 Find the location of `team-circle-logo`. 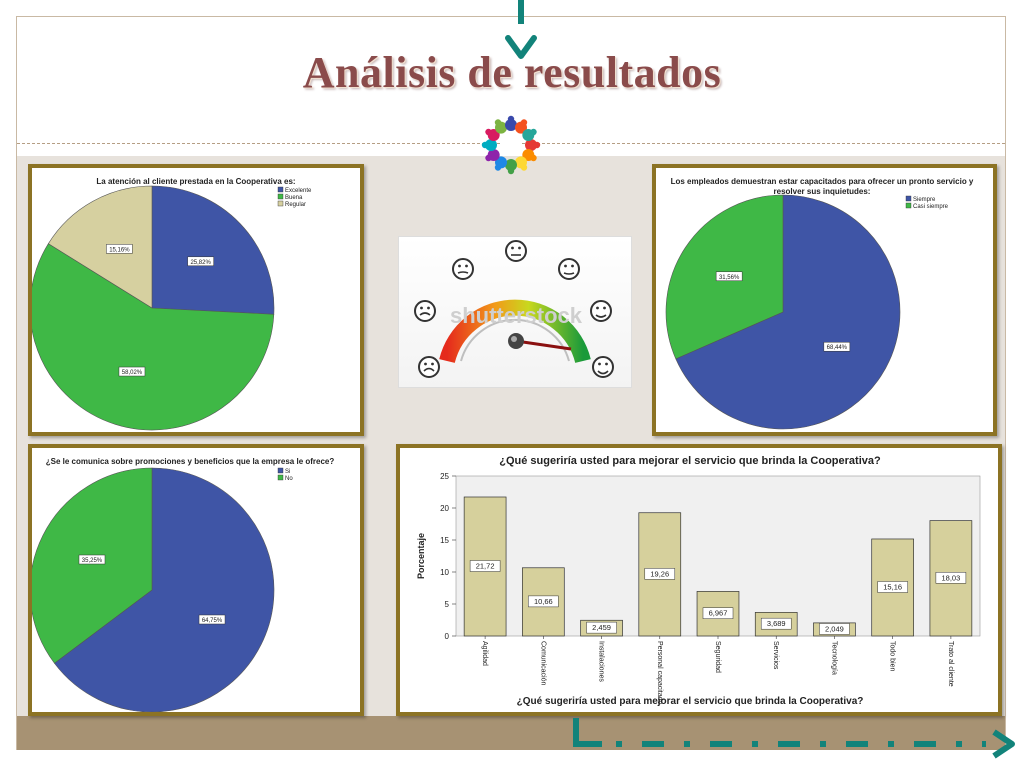

team-circle-logo is located at coordinates (511, 145).